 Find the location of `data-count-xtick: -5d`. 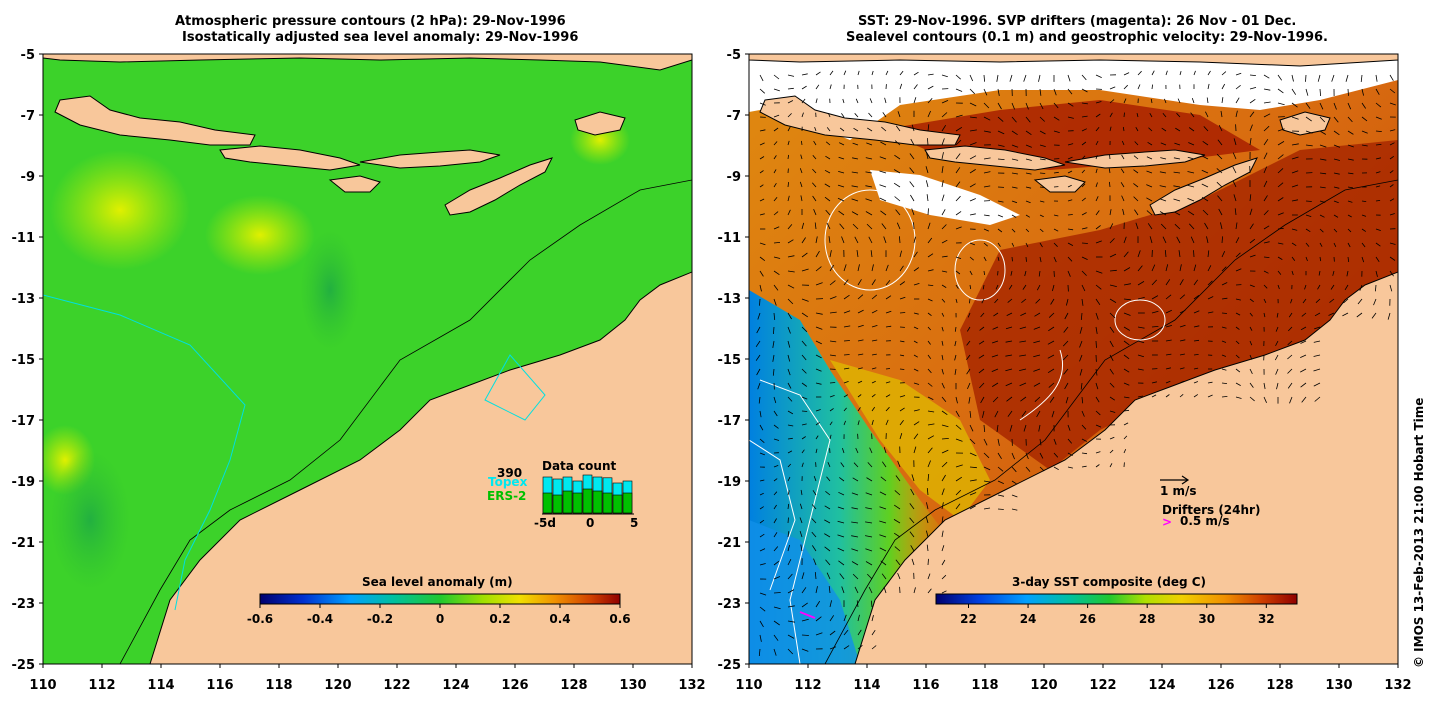

data-count-xtick: -5d is located at coordinates (545, 523).